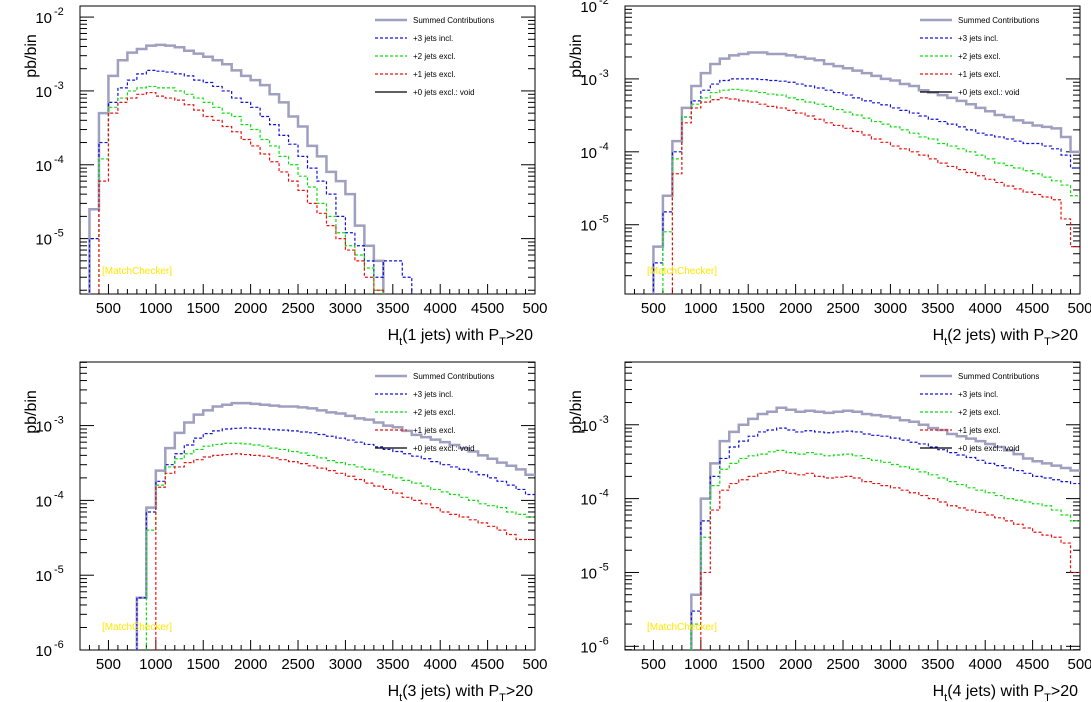 Image resolution: width=1091 pixels, height=702 pixels. I want to click on x-axis-title-part: H, so click(394, 691).